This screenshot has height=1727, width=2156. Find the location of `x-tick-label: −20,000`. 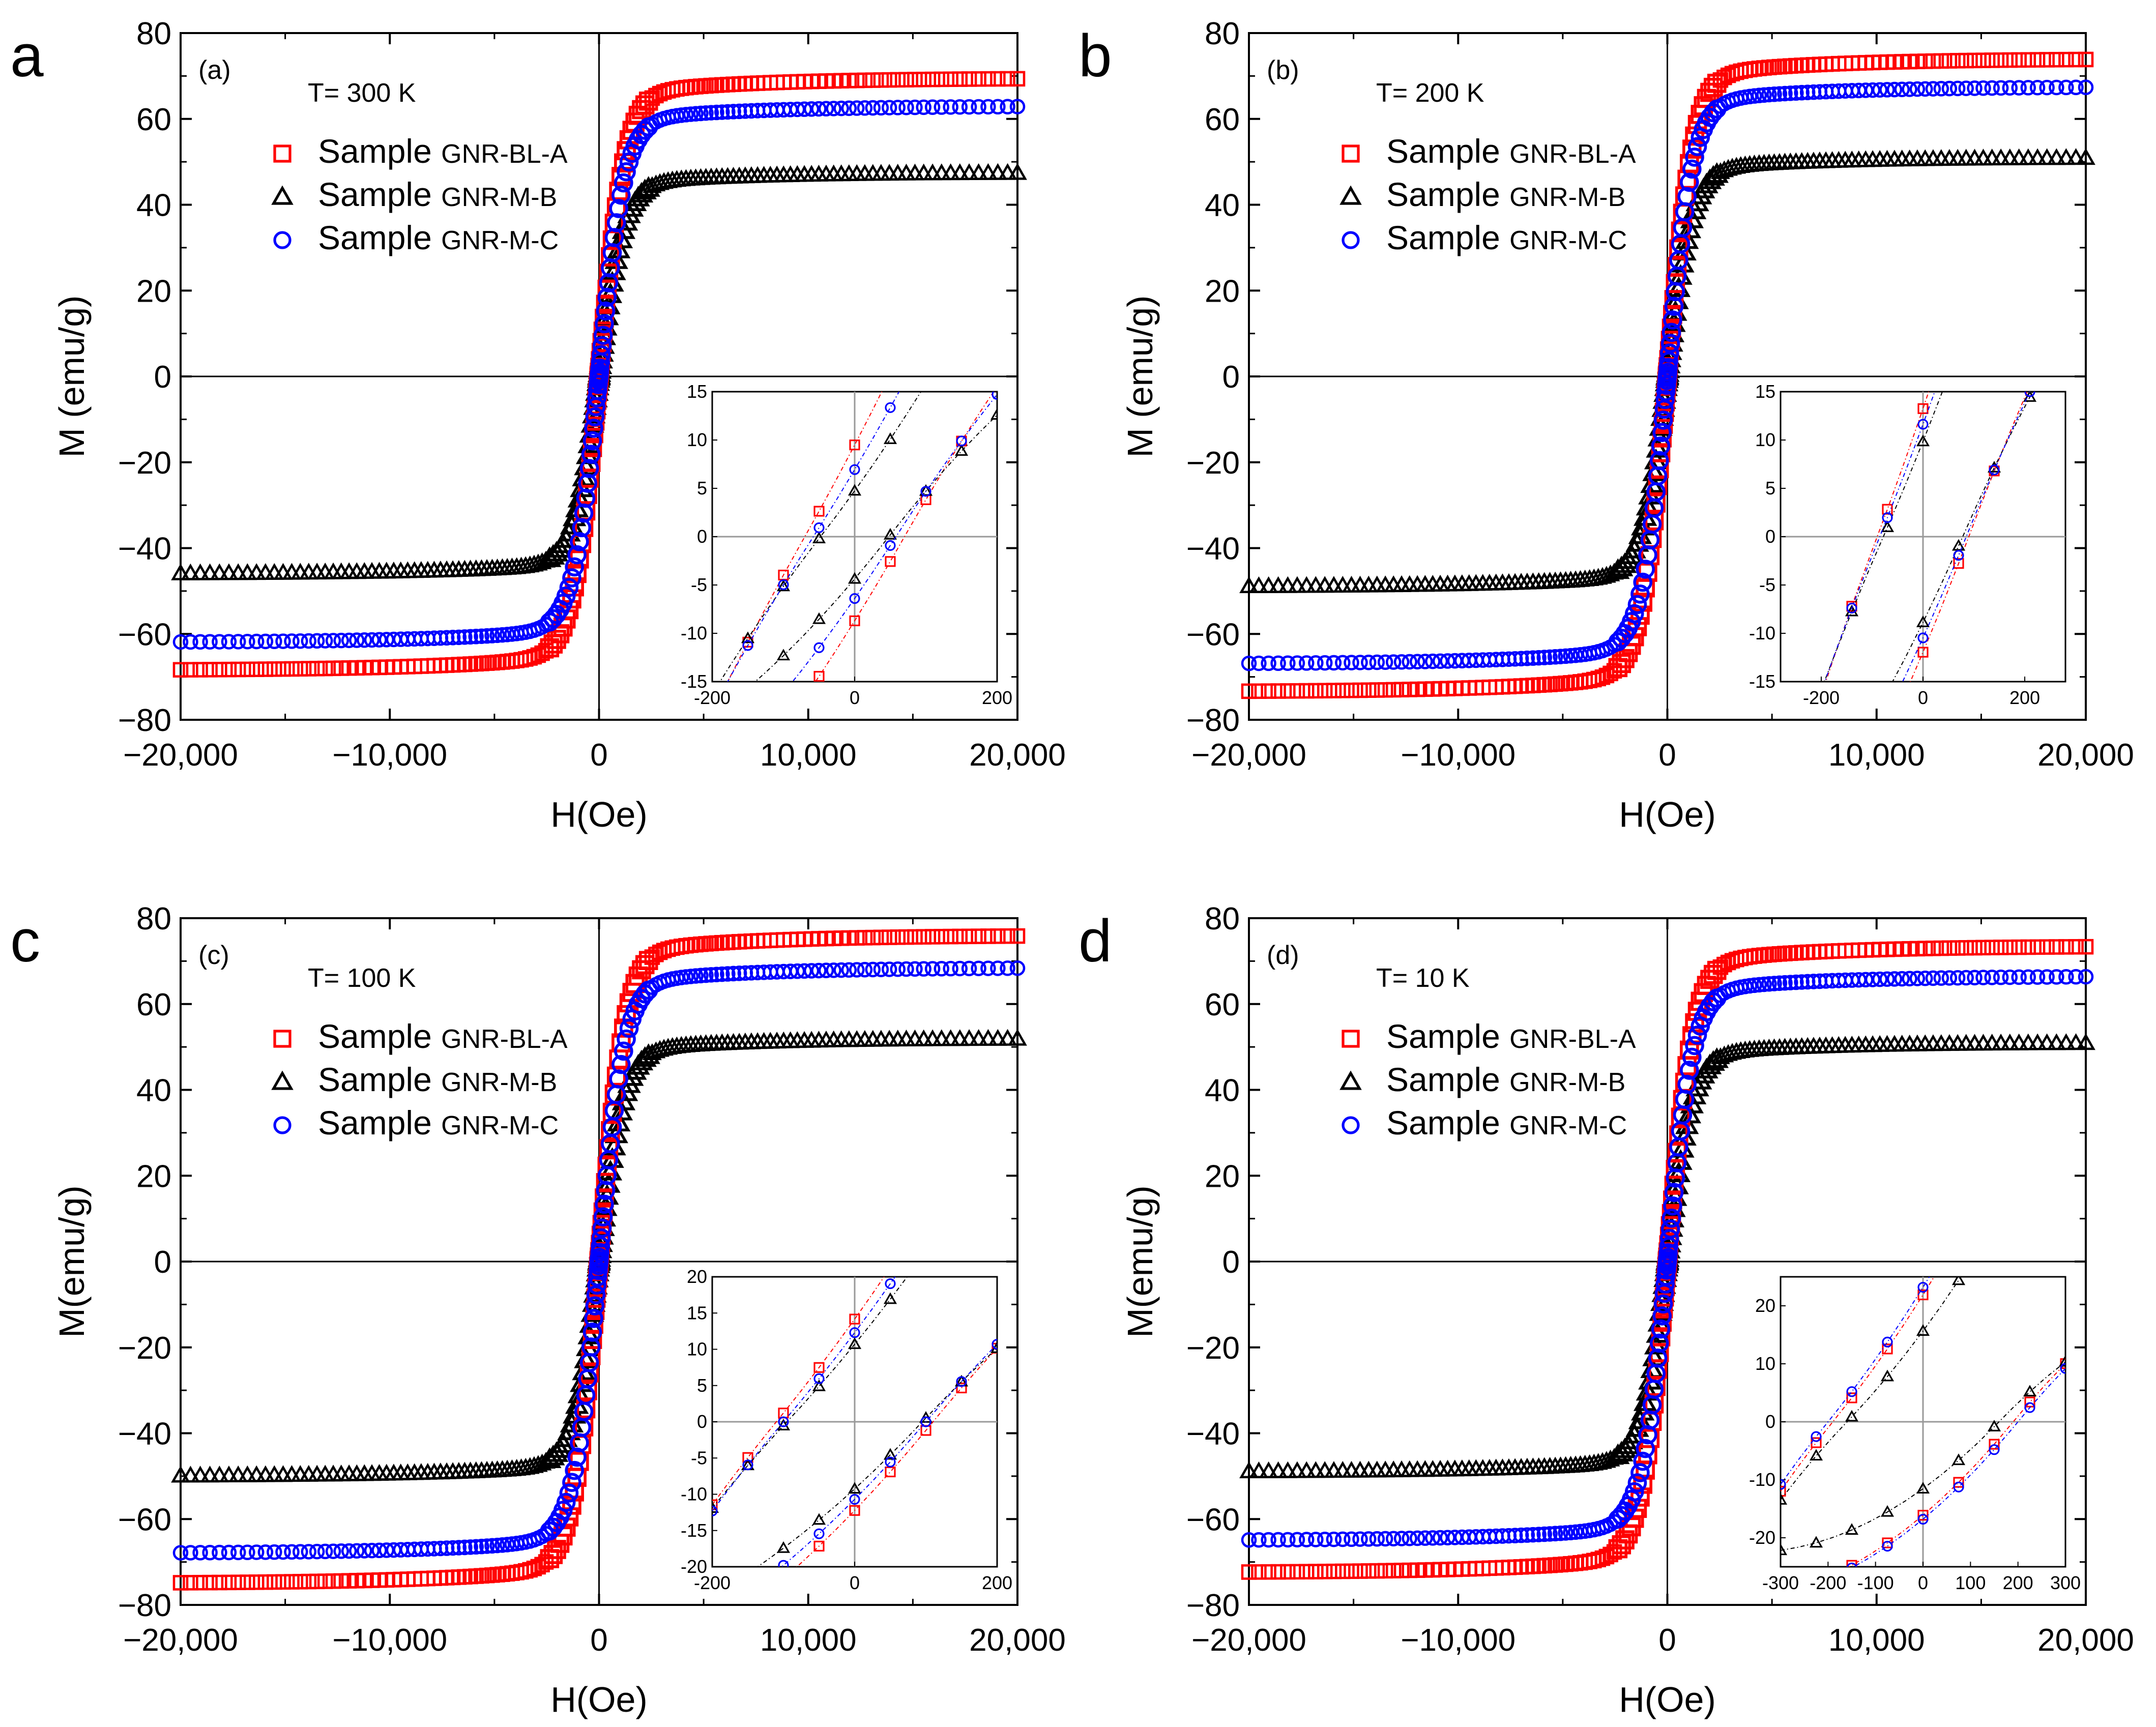

x-tick-label: −20,000 is located at coordinates (181, 755).